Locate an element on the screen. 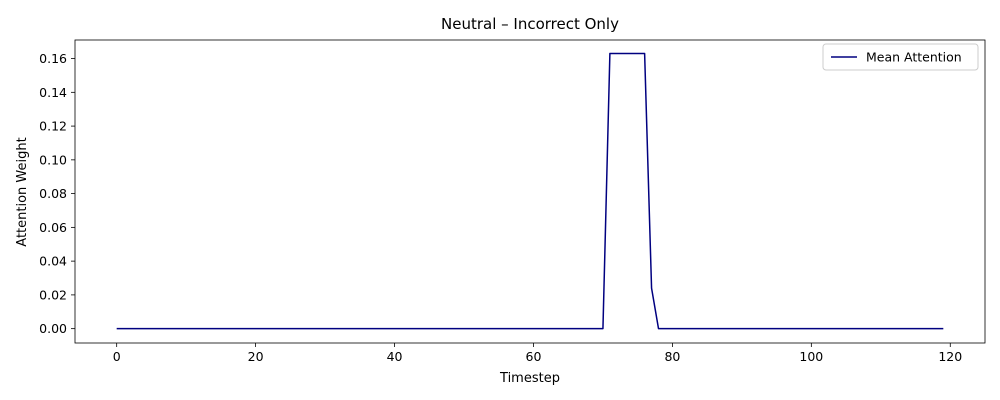 Image resolution: width=1000 pixels, height=400 pixels. y-axis-label: Attention Weight is located at coordinates (22, 191).